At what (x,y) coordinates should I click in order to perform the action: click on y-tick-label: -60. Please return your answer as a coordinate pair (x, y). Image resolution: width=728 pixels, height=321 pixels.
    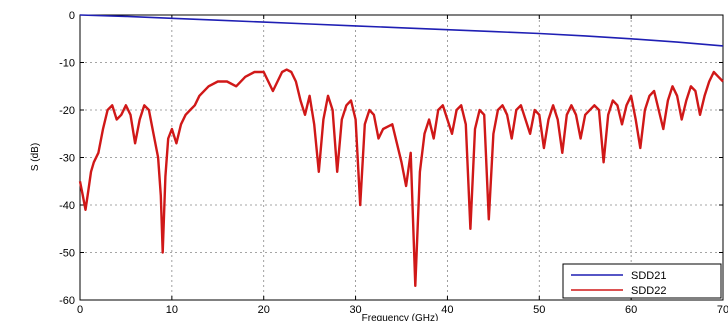
    Looking at the image, I should click on (67, 301).